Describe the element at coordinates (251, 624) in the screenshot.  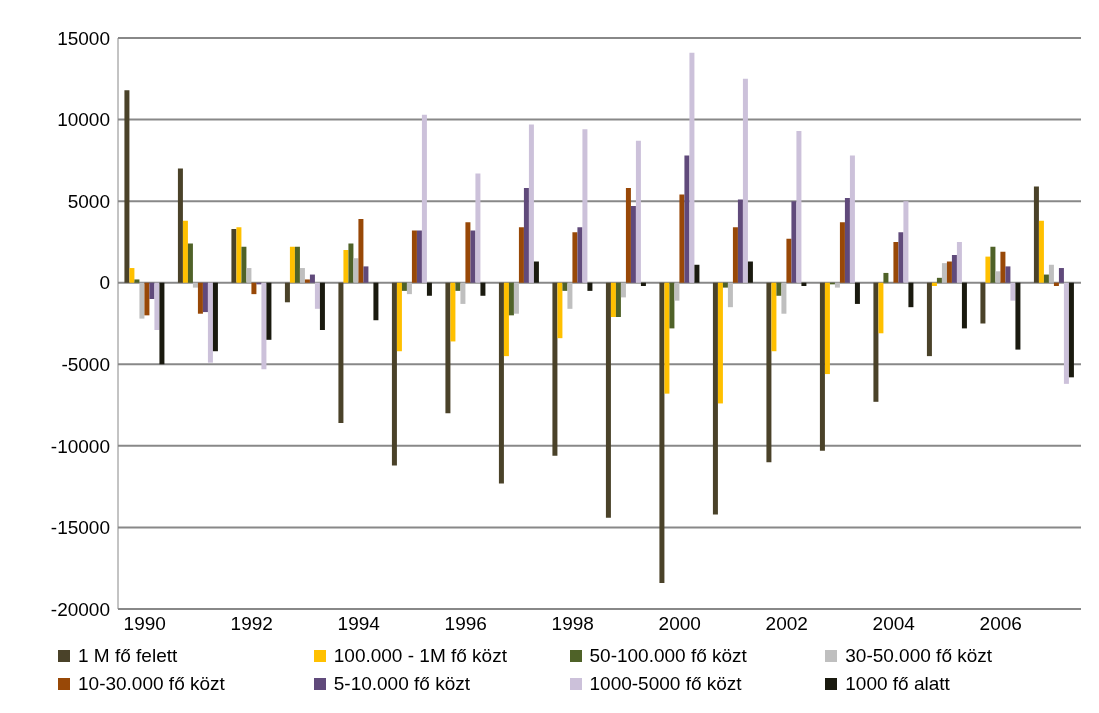
I see `x-tick-label: 1992` at that location.